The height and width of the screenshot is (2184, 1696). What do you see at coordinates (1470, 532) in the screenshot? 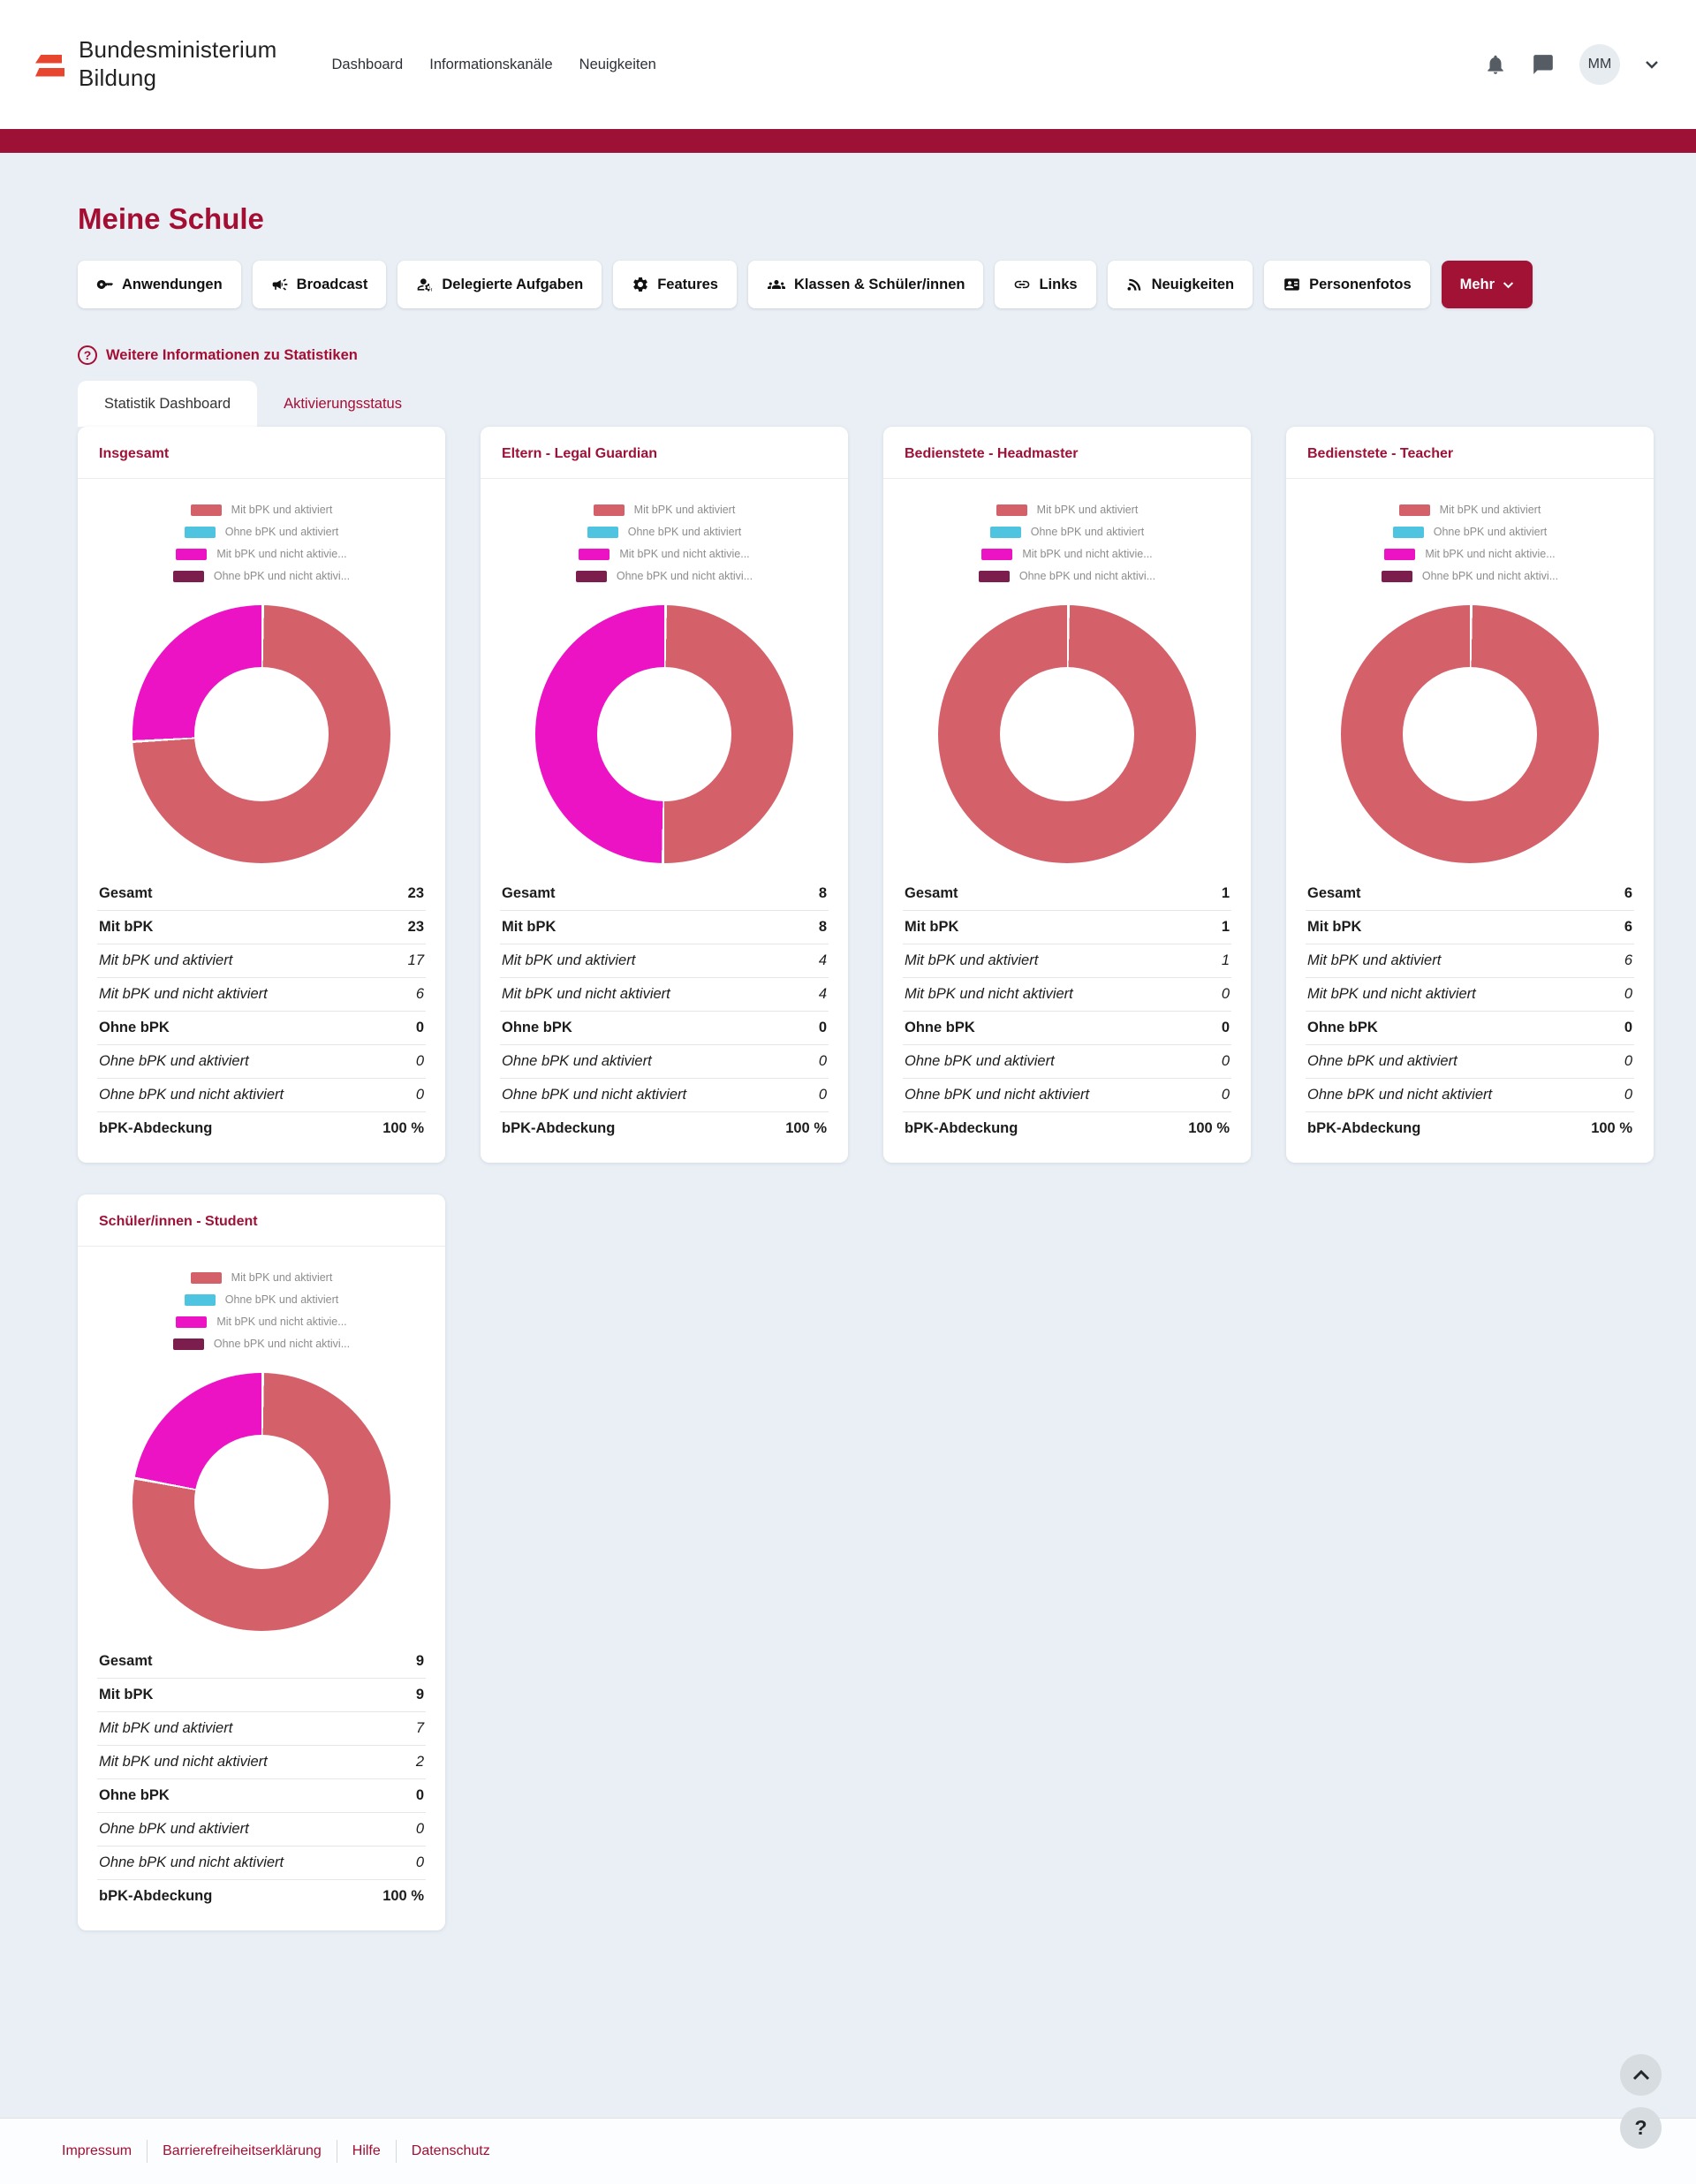
I see `legend-item: Ohne bPK und aktiviert` at bounding box center [1470, 532].